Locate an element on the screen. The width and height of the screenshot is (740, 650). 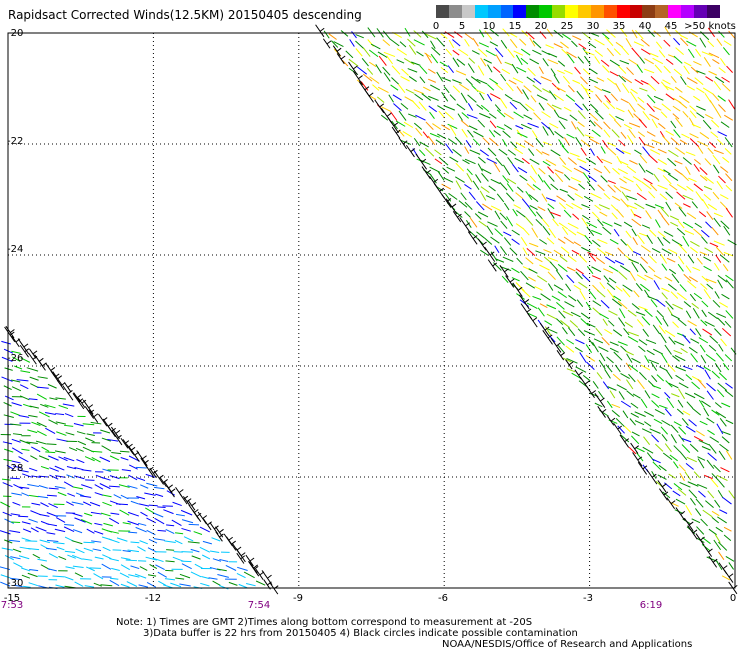
colorbar-label: 35 is located at coordinates (619, 26).